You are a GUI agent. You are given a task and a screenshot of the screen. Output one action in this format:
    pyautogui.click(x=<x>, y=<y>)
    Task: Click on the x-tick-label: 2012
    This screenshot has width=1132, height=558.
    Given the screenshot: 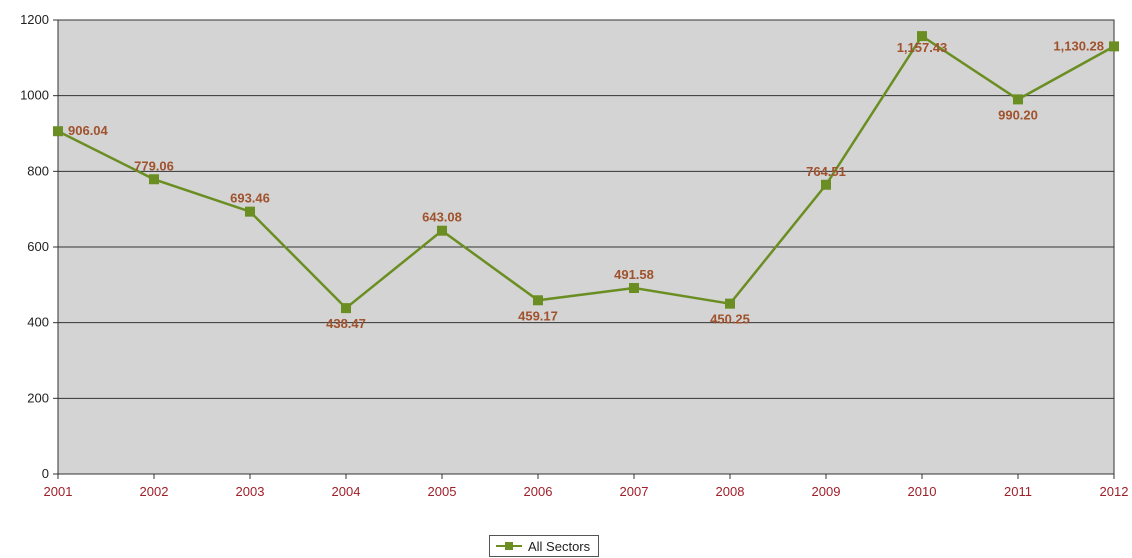 What is the action you would take?
    pyautogui.click(x=1114, y=491)
    